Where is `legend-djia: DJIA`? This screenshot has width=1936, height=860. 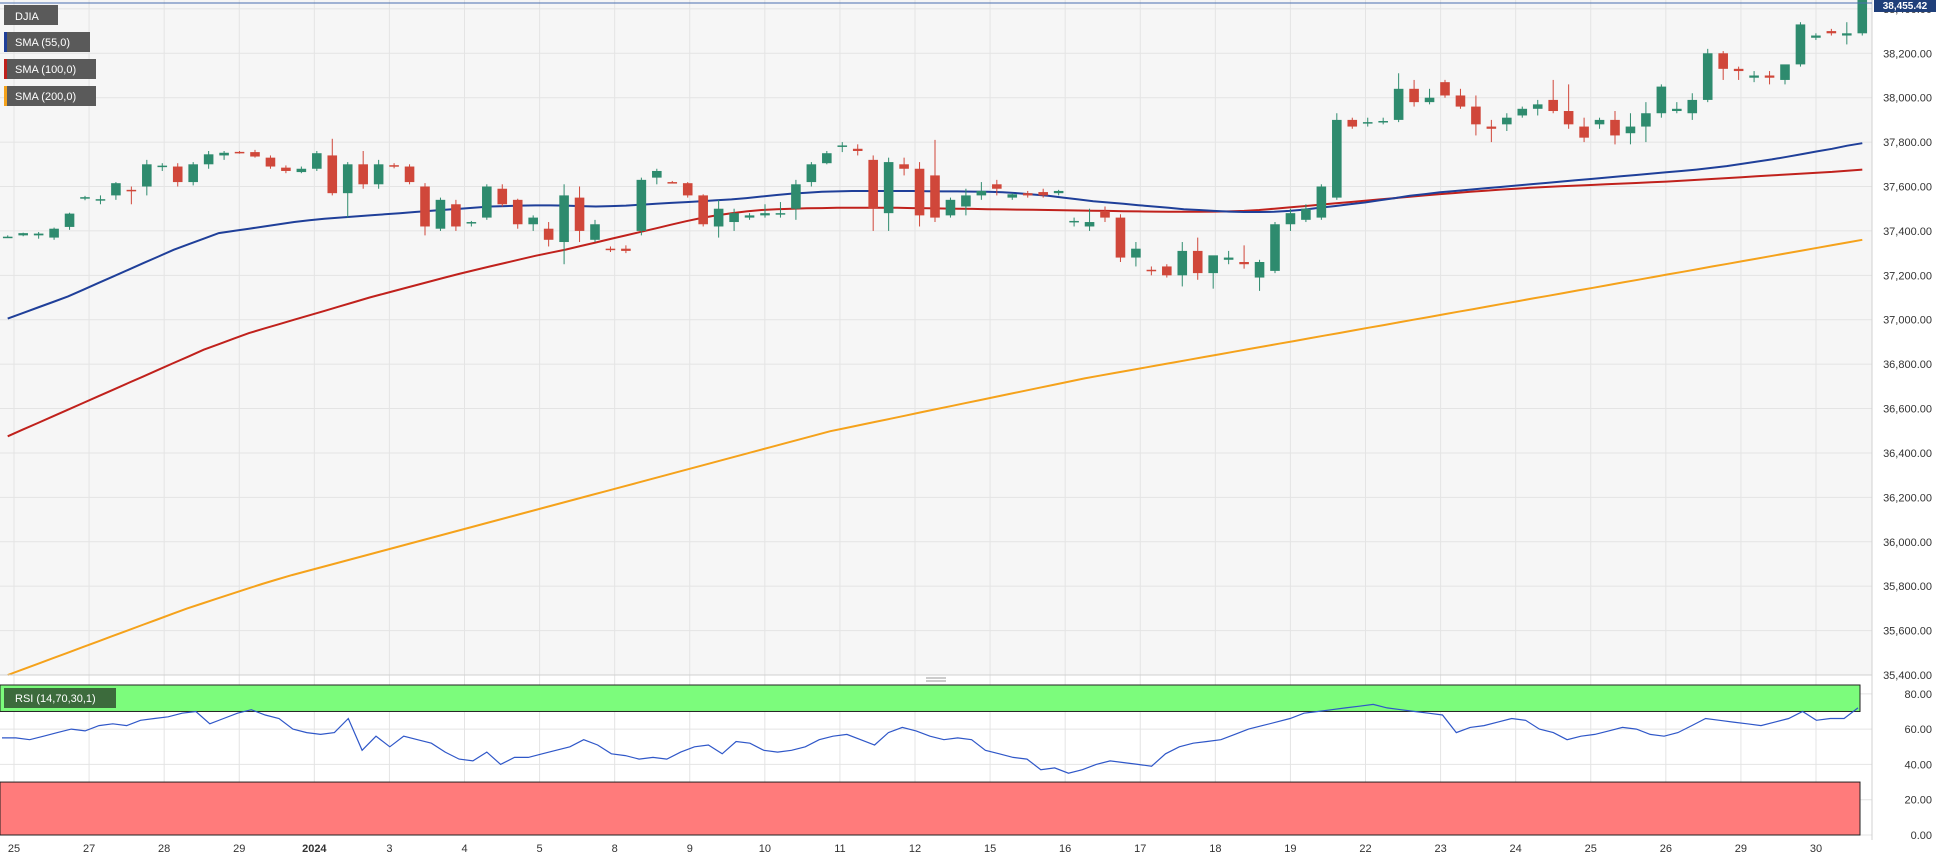
legend-djia: DJIA is located at coordinates (31, 15).